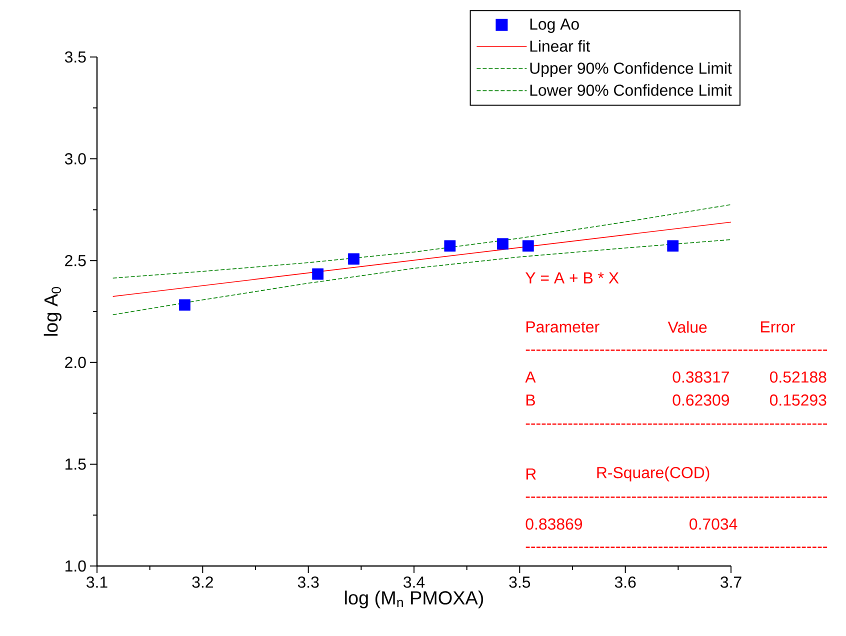 This screenshot has height=636, width=846. I want to click on annotation: Value, so click(687, 327).